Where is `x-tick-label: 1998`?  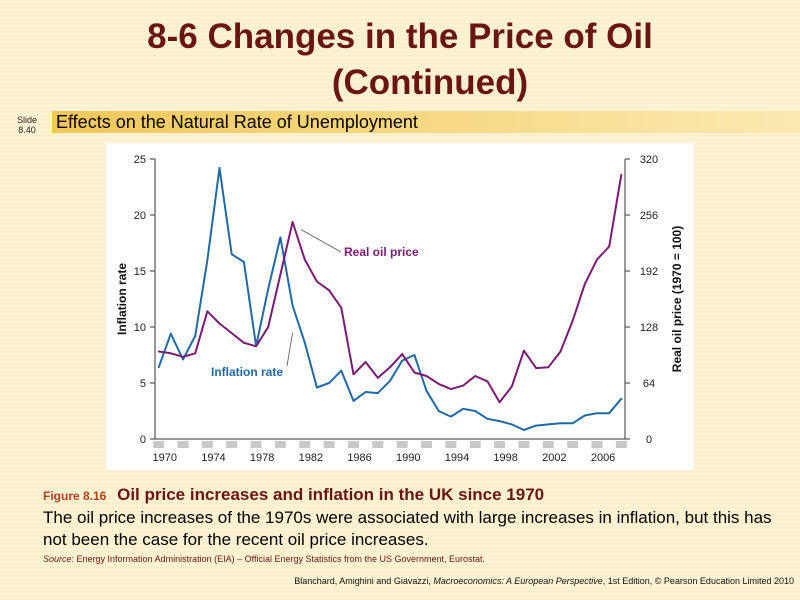
x-tick-label: 1998 is located at coordinates (505, 458).